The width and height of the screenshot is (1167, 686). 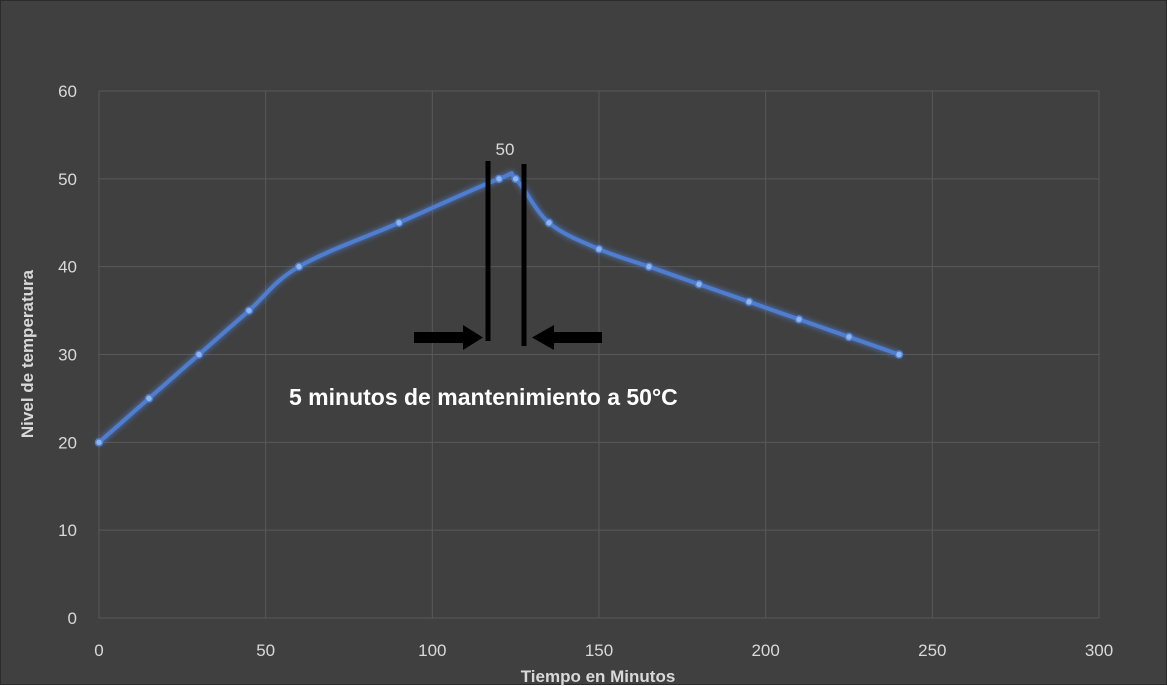 I want to click on x-tick-label: 200, so click(x=765, y=650).